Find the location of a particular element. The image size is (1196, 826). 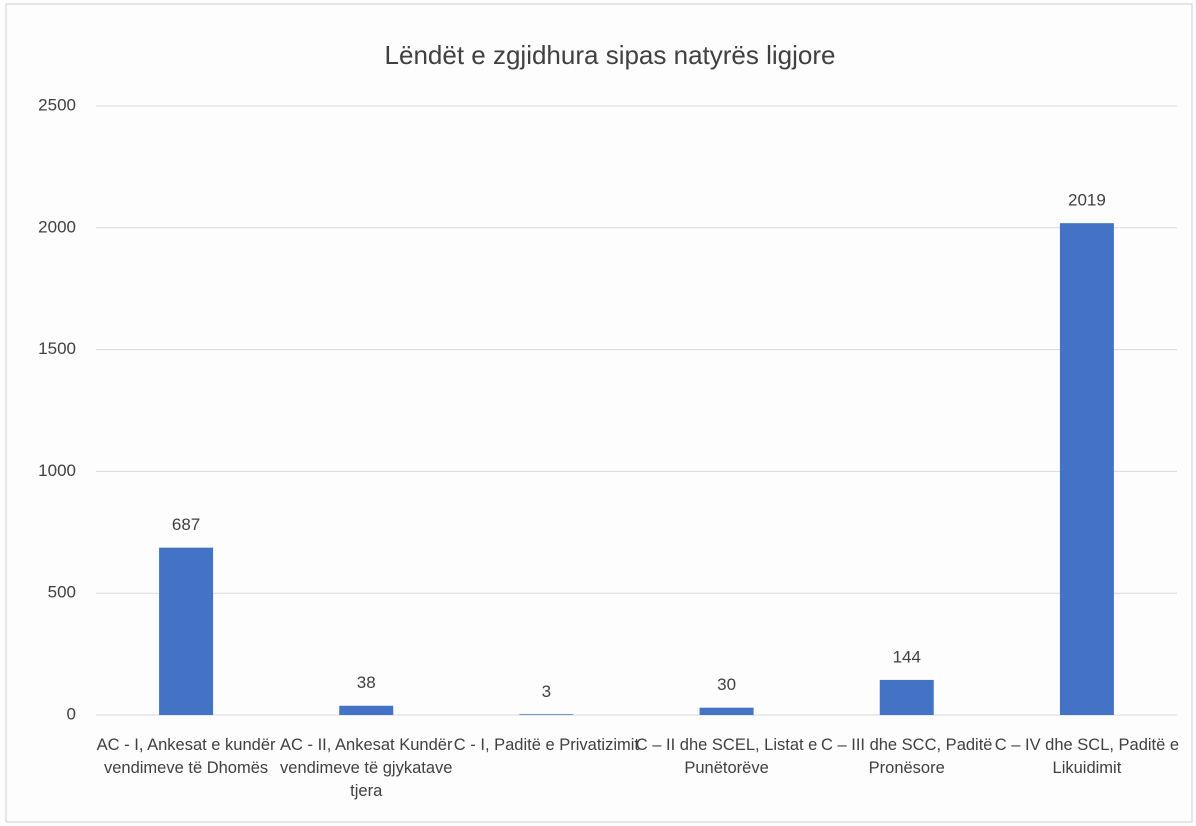

y-tick-label: 500 is located at coordinates (62, 592).